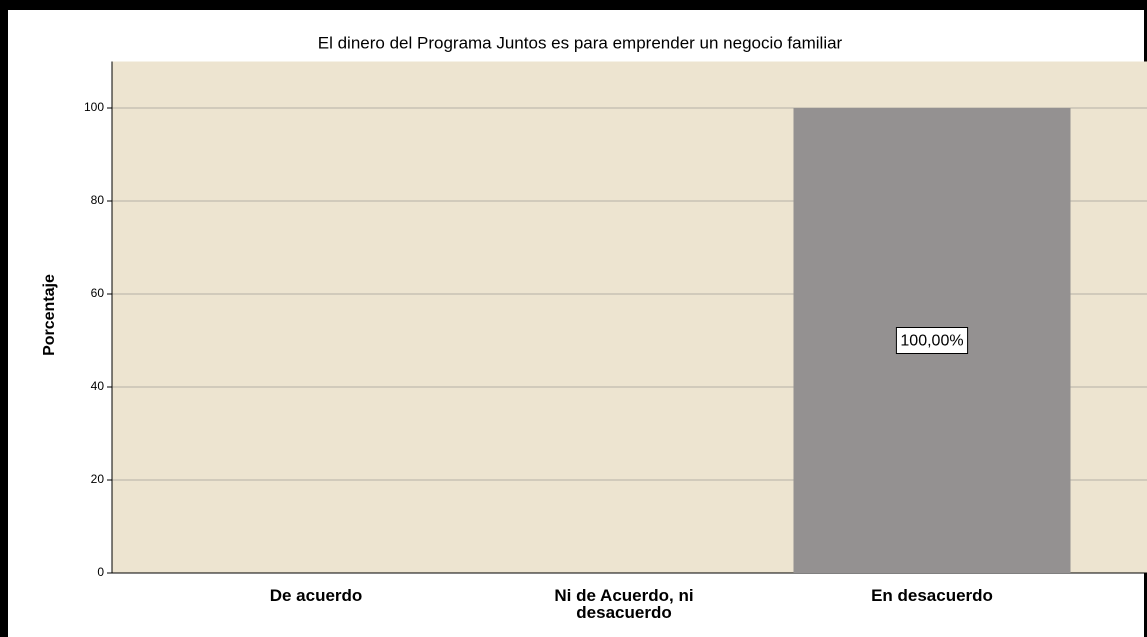  What do you see at coordinates (98, 479) in the screenshot?
I see `y-tick-label: 20` at bounding box center [98, 479].